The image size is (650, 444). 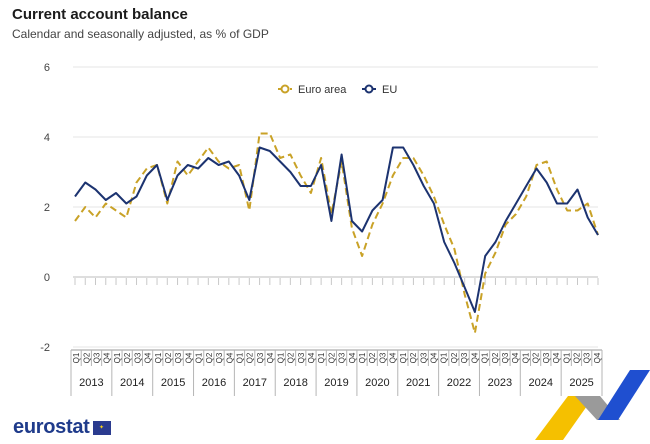 What do you see at coordinates (214, 383) in the screenshot?
I see `year-label: 2016` at bounding box center [214, 383].